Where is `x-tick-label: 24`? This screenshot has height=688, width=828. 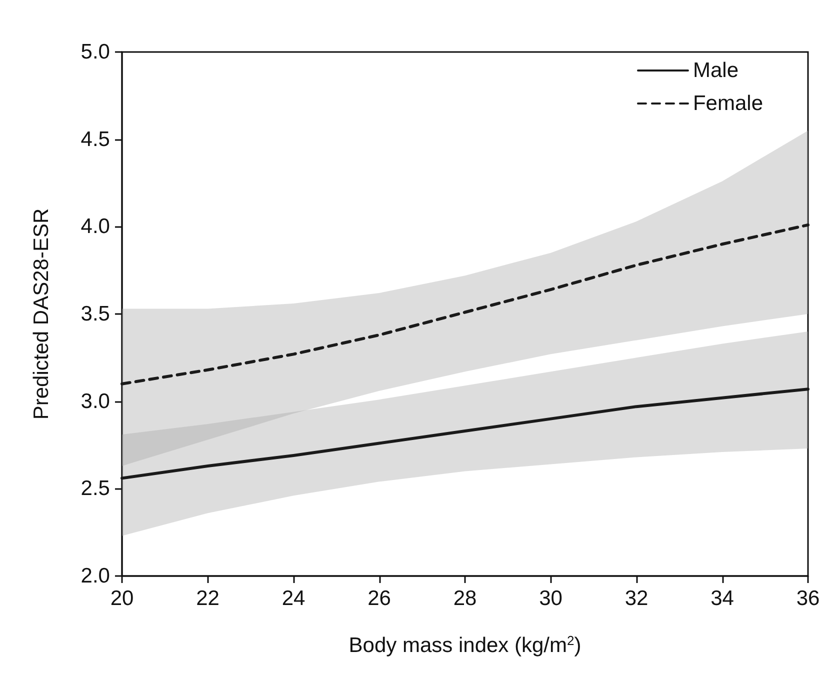 x-tick-label: 24 is located at coordinates (294, 598).